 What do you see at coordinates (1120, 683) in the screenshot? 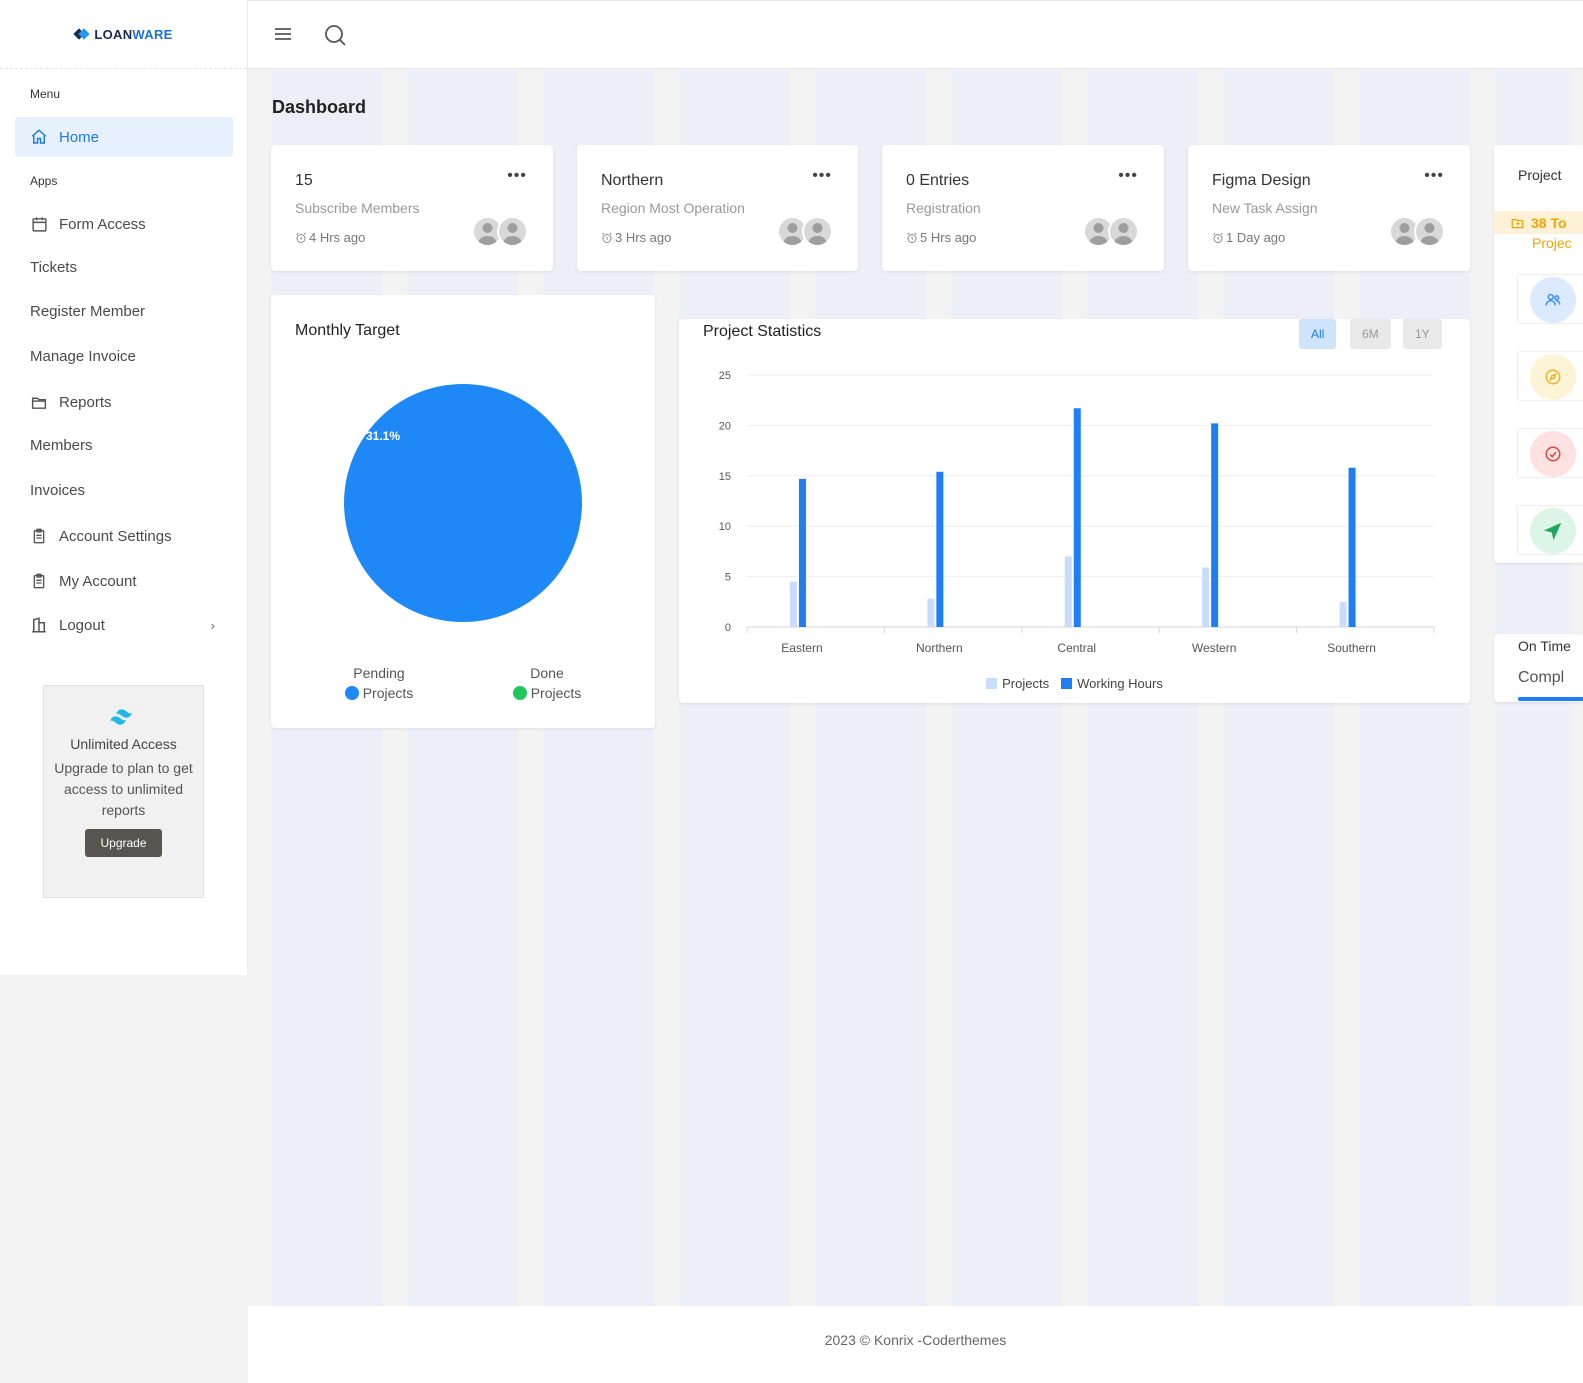
I see `legend-working-hours-label: Working Hours` at bounding box center [1120, 683].